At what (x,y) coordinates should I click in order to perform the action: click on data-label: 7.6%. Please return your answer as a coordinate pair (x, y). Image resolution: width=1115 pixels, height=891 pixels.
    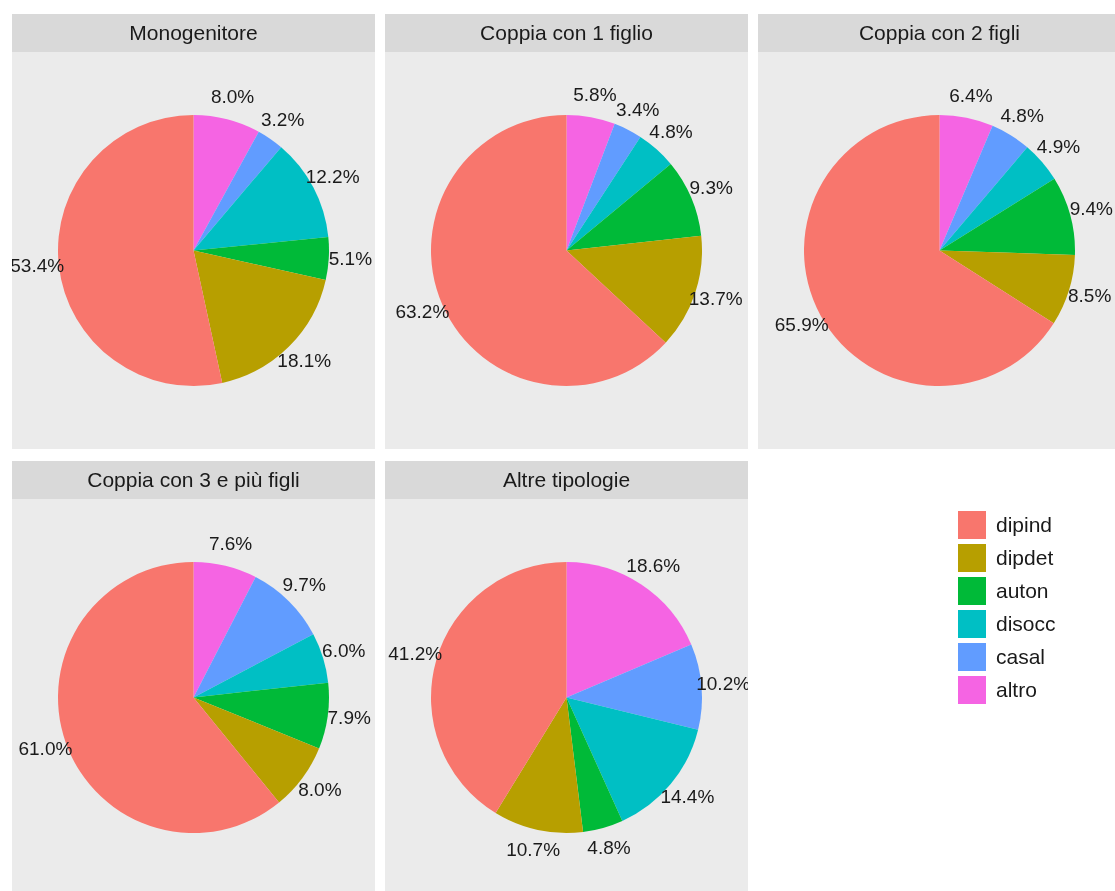
    Looking at the image, I should click on (230, 543).